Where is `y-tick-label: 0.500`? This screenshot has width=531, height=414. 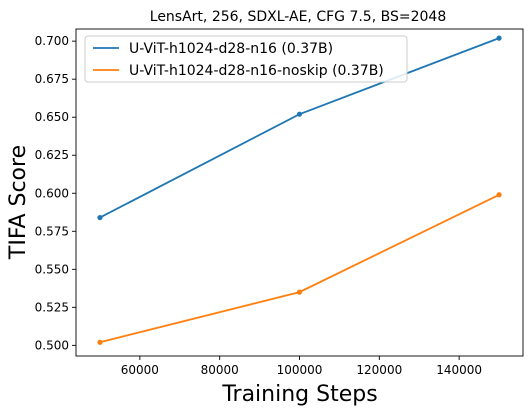
y-tick-label: 0.500 is located at coordinates (52, 345).